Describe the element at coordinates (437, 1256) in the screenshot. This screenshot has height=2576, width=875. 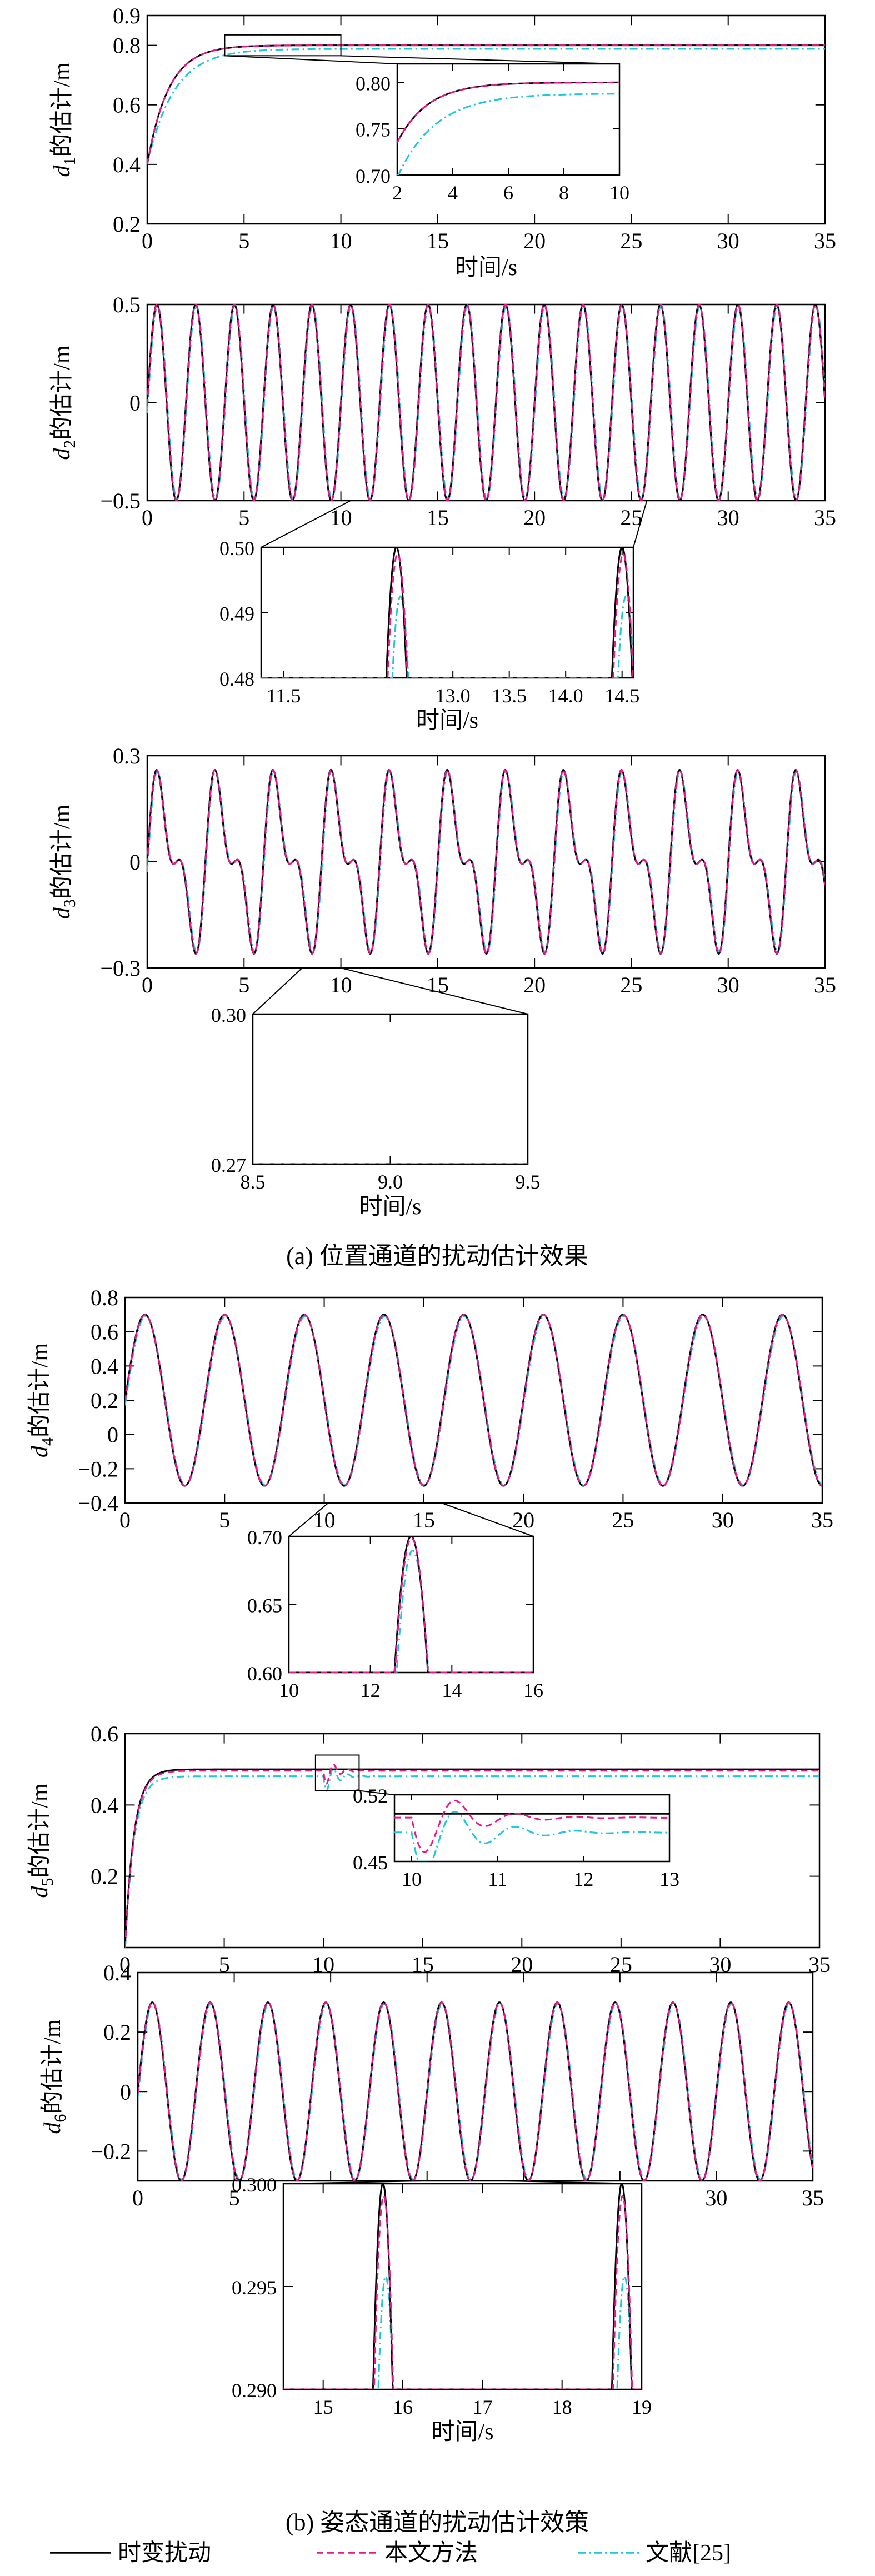
I see `caption-a: (a) 位置通道的扰动估计效果` at that location.